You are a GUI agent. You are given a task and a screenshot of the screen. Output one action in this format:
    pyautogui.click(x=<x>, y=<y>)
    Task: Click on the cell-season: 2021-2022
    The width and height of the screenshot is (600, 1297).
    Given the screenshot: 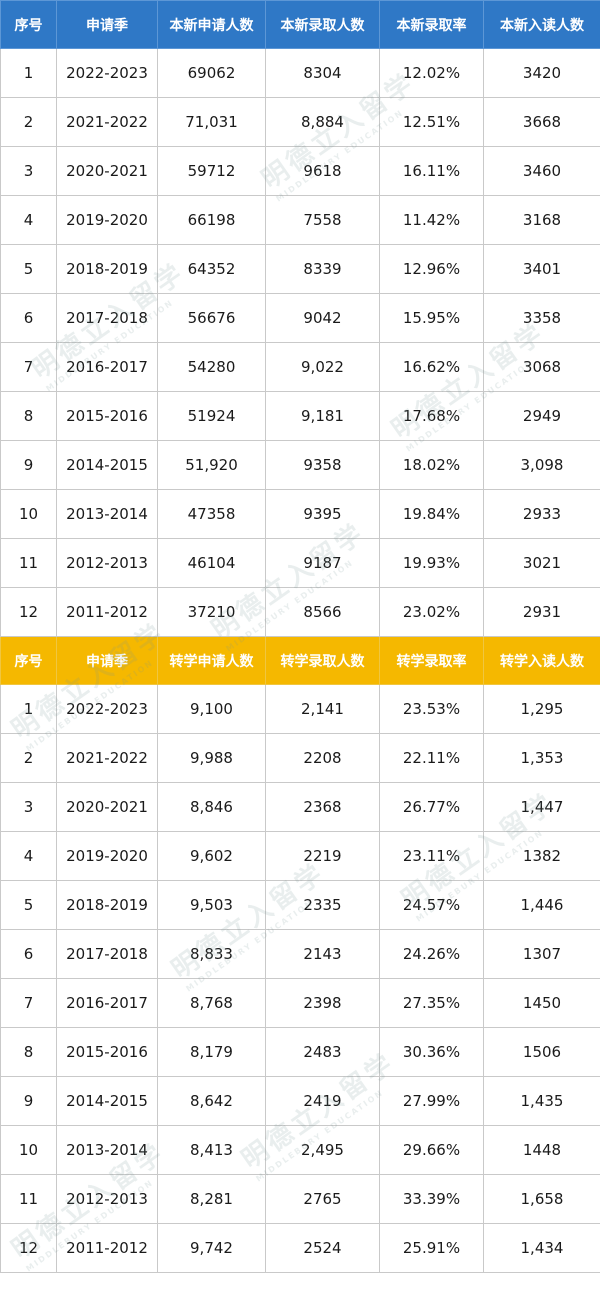 What is the action you would take?
    pyautogui.click(x=107, y=122)
    